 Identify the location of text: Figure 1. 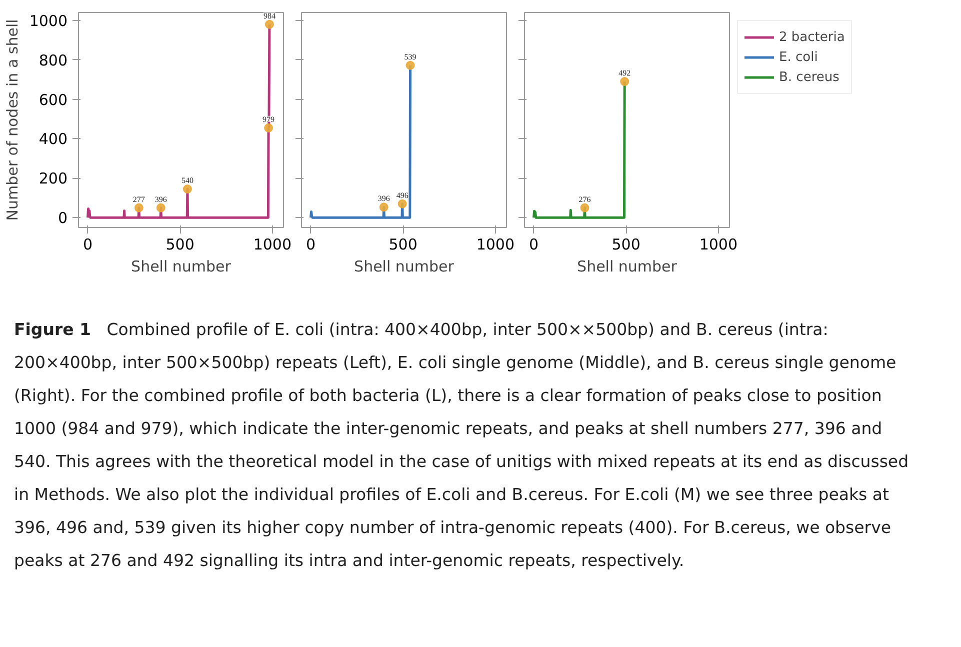
(53, 329).